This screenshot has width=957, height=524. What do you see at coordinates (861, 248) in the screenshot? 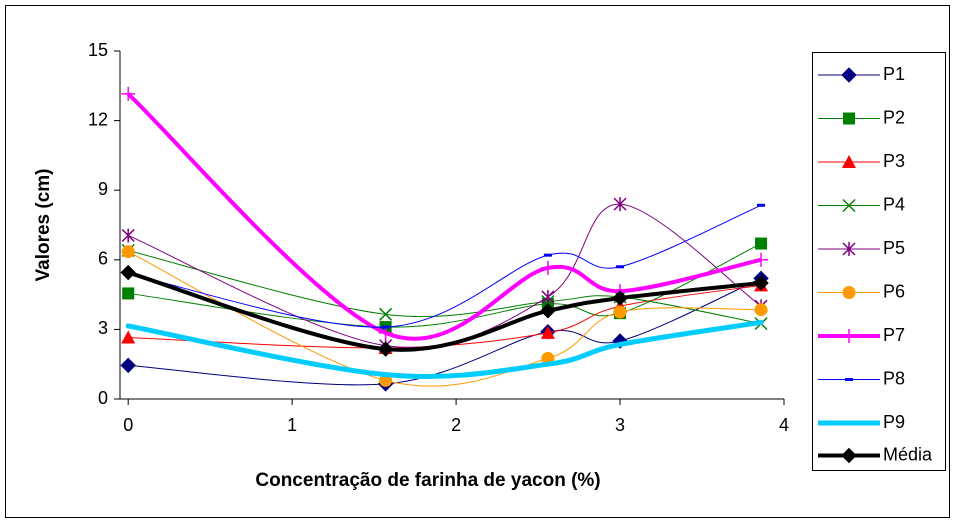
I see `legend-item: P5` at bounding box center [861, 248].